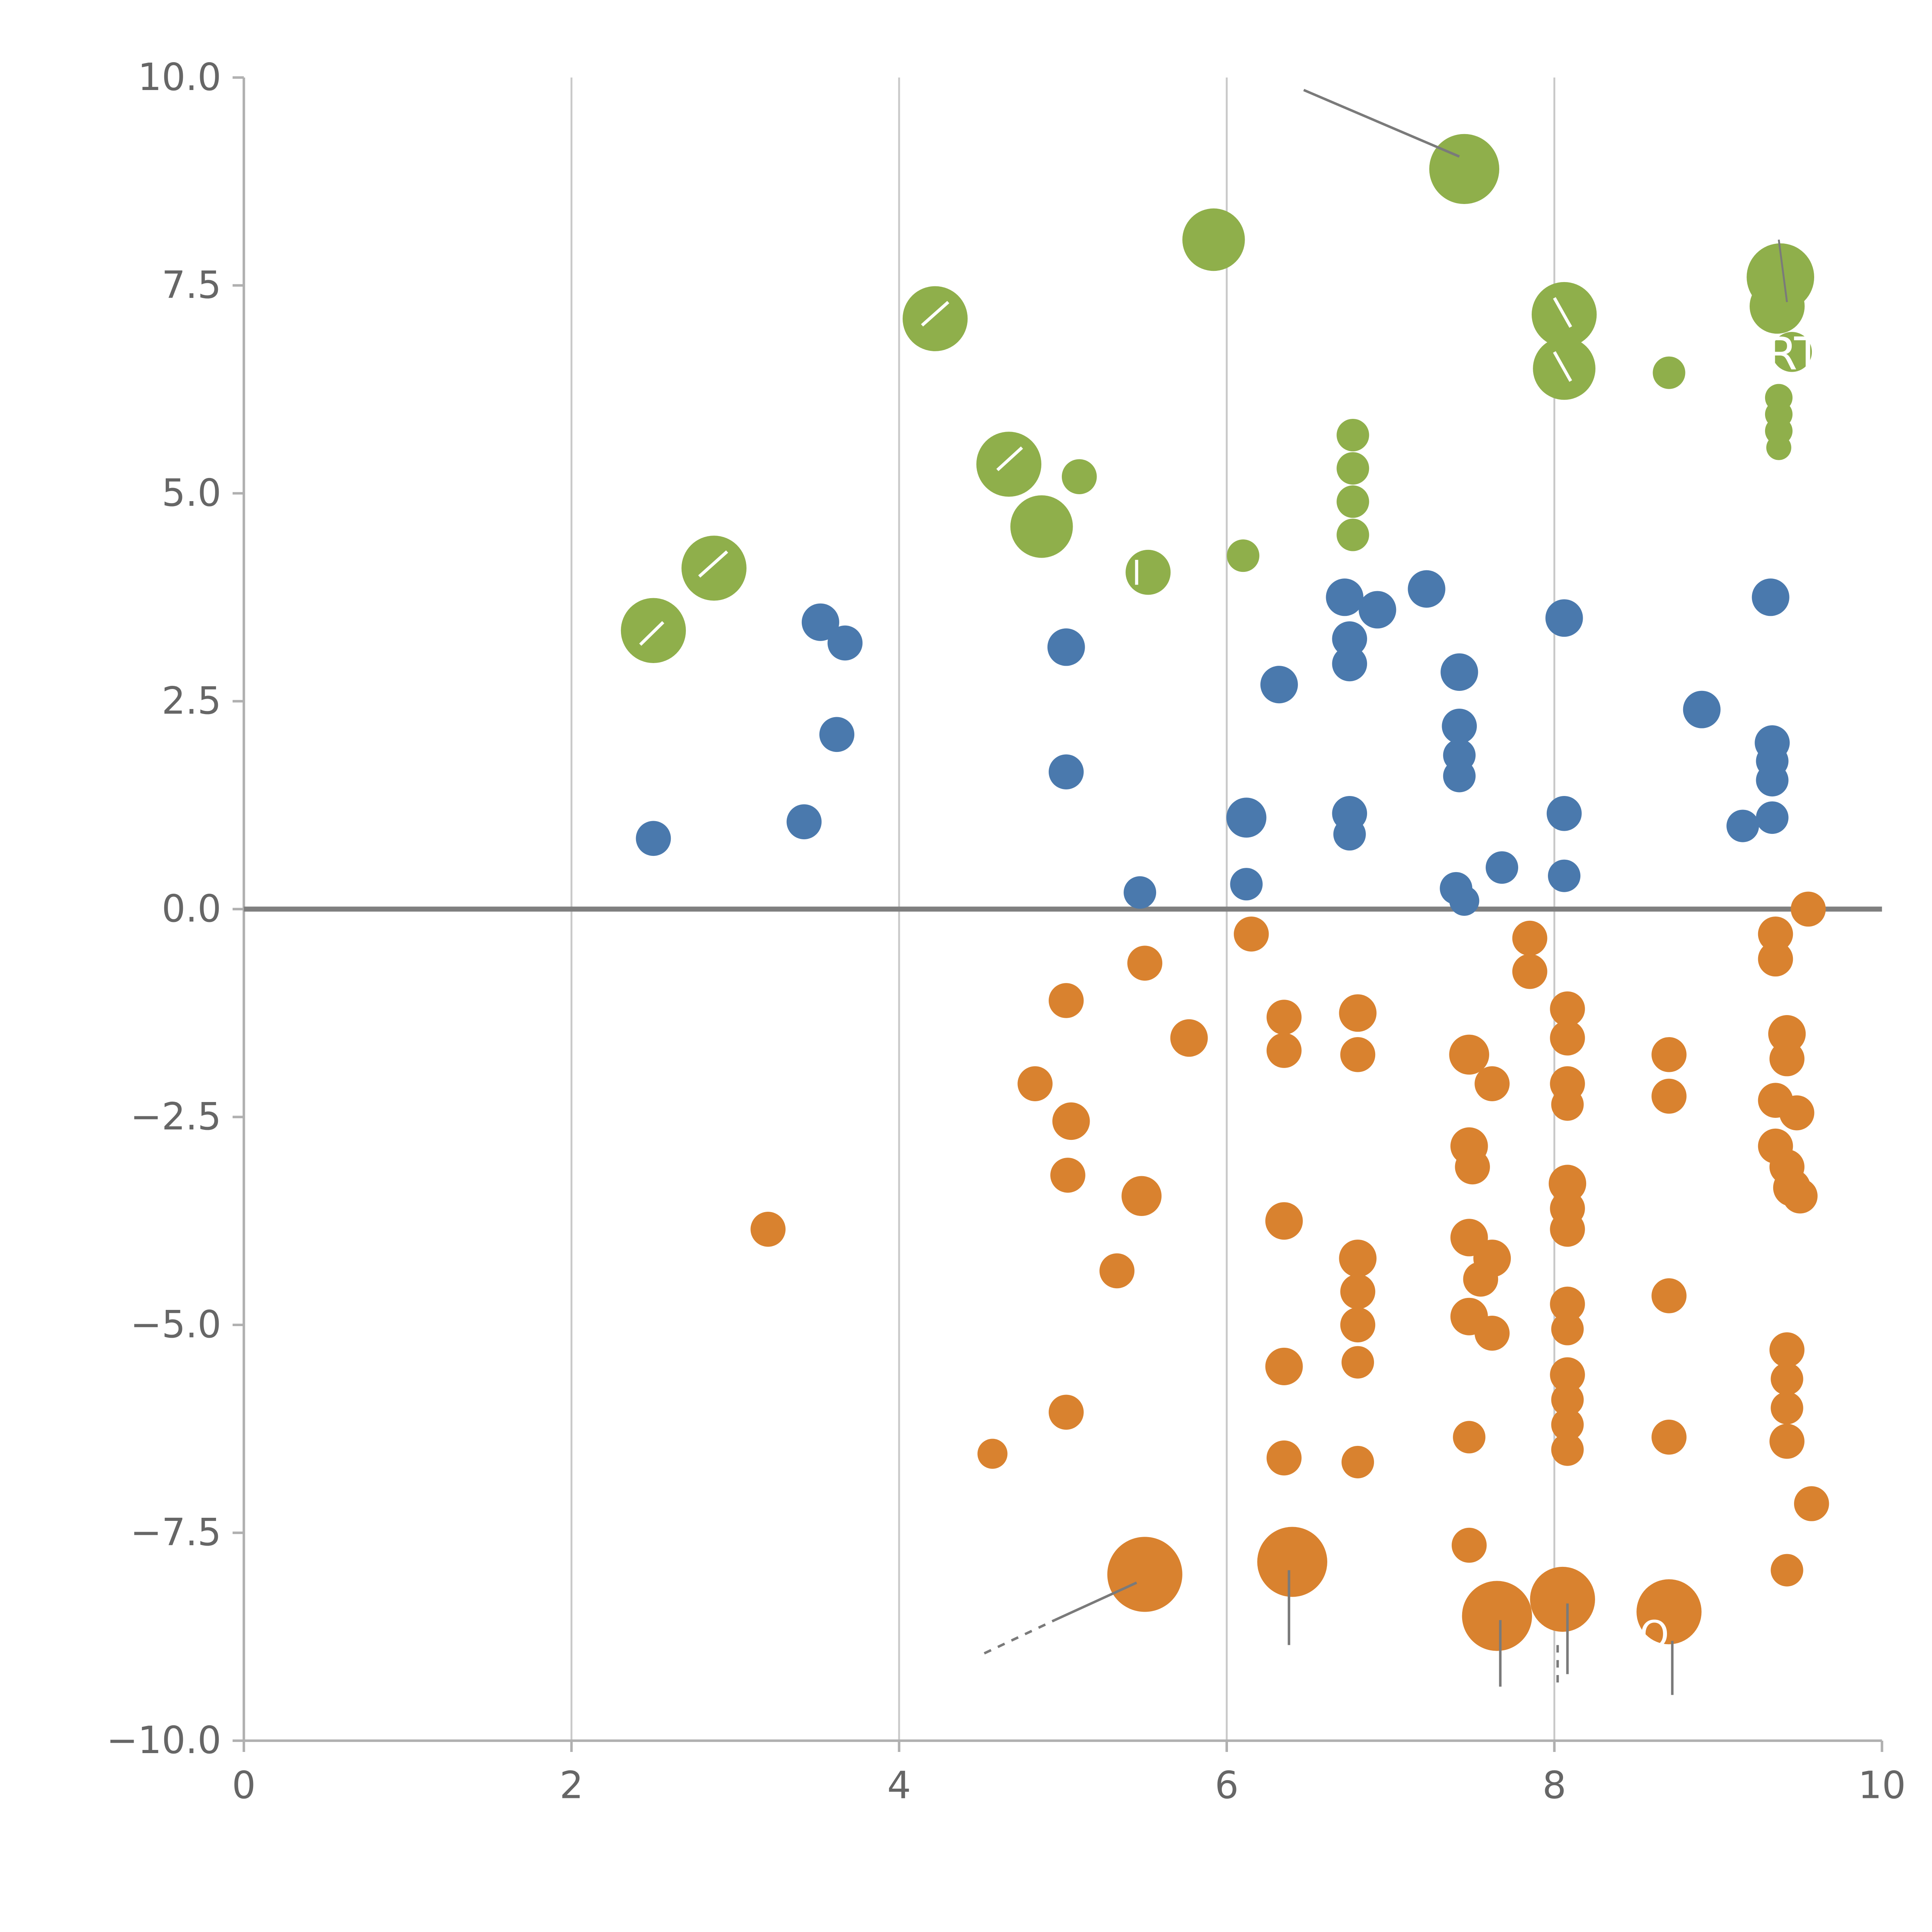  I want to click on text-annotation: GRT, so click(1777, 354).